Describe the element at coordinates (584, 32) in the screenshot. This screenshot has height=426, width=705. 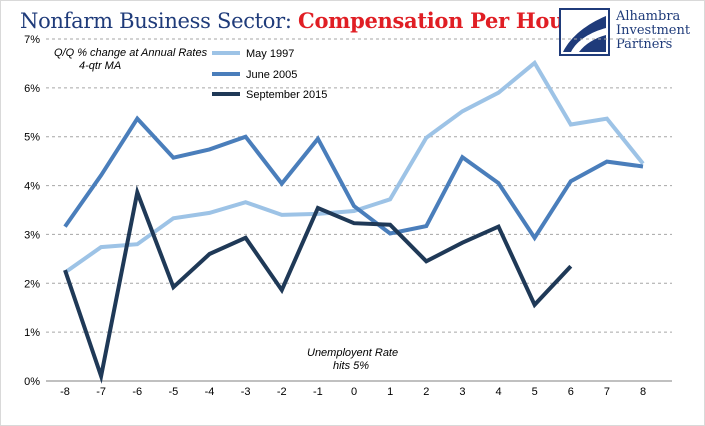
I see `logo-icon` at that location.